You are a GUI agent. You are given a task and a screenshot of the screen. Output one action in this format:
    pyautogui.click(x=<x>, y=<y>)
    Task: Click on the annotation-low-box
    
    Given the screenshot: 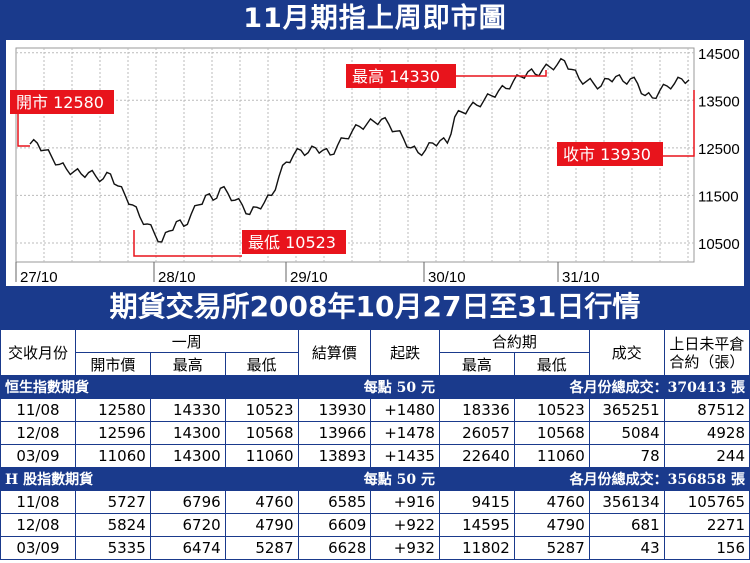 What is the action you would take?
    pyautogui.click(x=294, y=242)
    